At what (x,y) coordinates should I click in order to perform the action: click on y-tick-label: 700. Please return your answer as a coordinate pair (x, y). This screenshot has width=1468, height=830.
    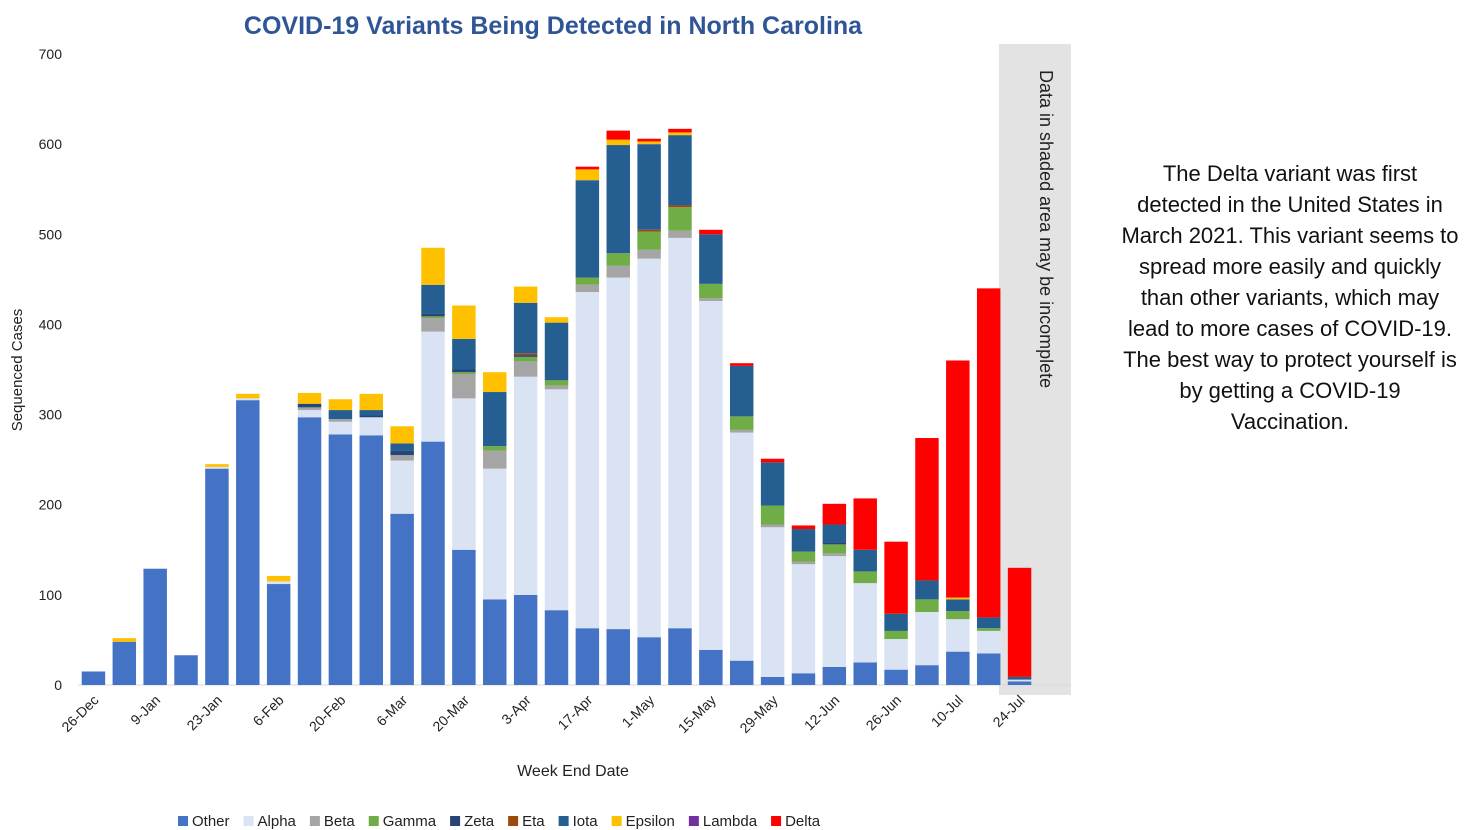
    Looking at the image, I should click on (51, 54).